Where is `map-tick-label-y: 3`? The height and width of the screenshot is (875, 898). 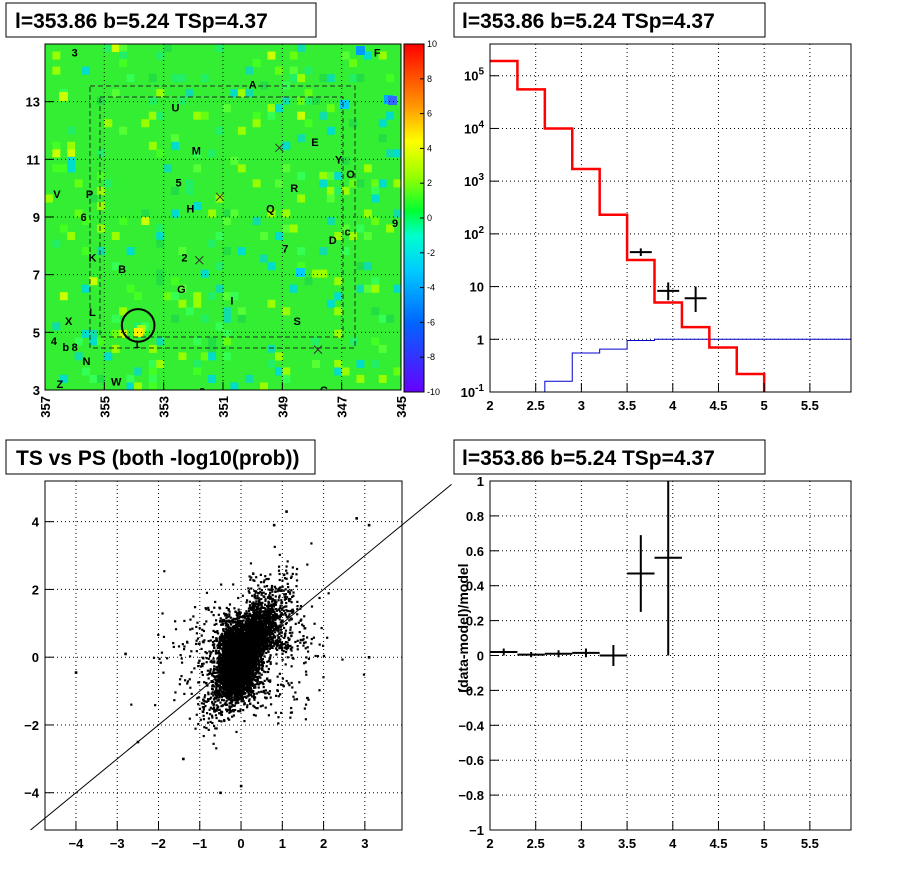 map-tick-label-y: 3 is located at coordinates (36, 390).